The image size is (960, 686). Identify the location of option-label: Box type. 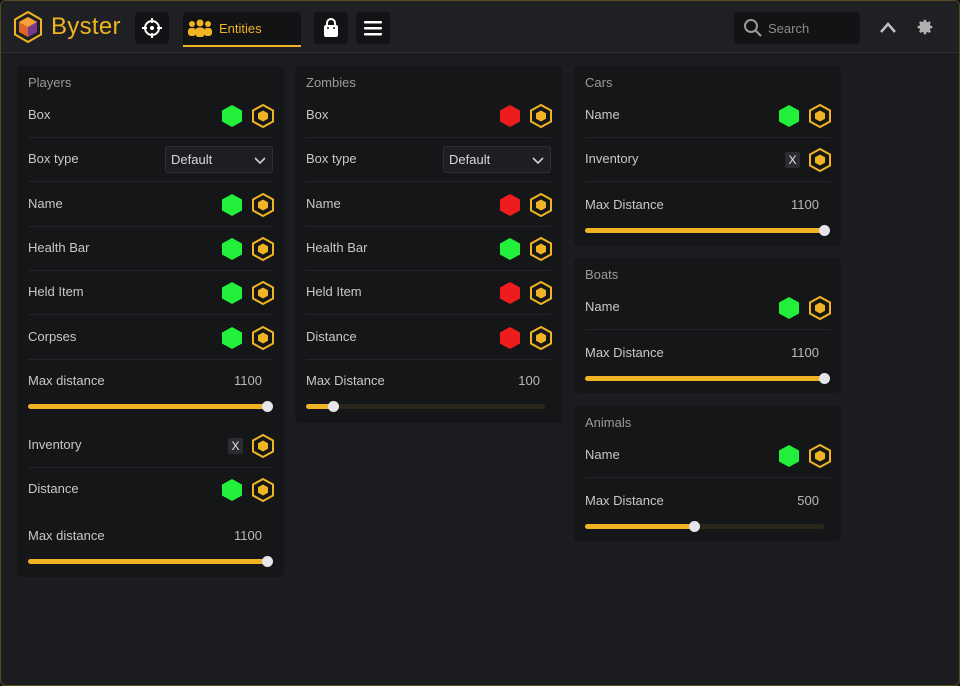
(53, 159).